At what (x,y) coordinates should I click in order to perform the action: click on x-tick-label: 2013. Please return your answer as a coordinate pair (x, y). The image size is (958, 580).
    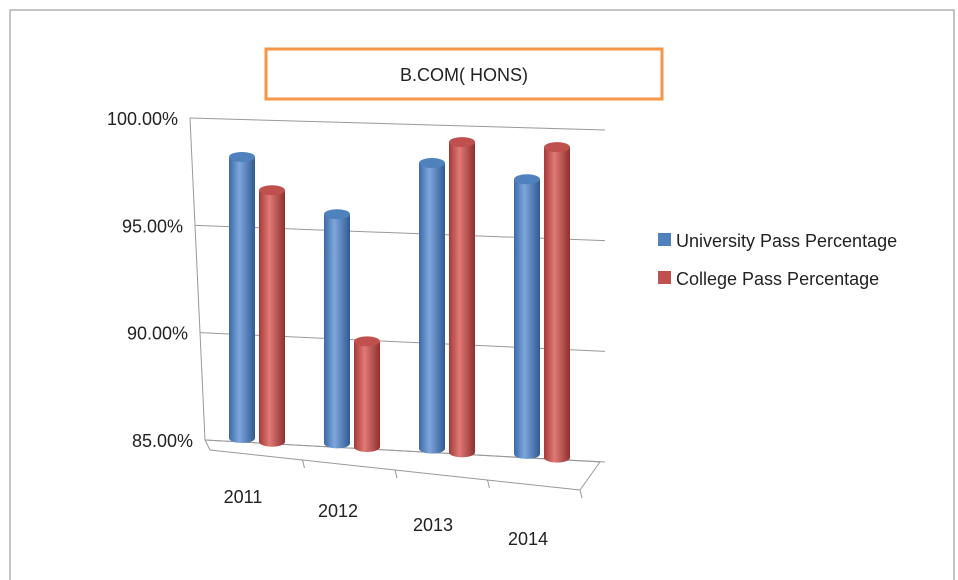
    Looking at the image, I should click on (433, 525).